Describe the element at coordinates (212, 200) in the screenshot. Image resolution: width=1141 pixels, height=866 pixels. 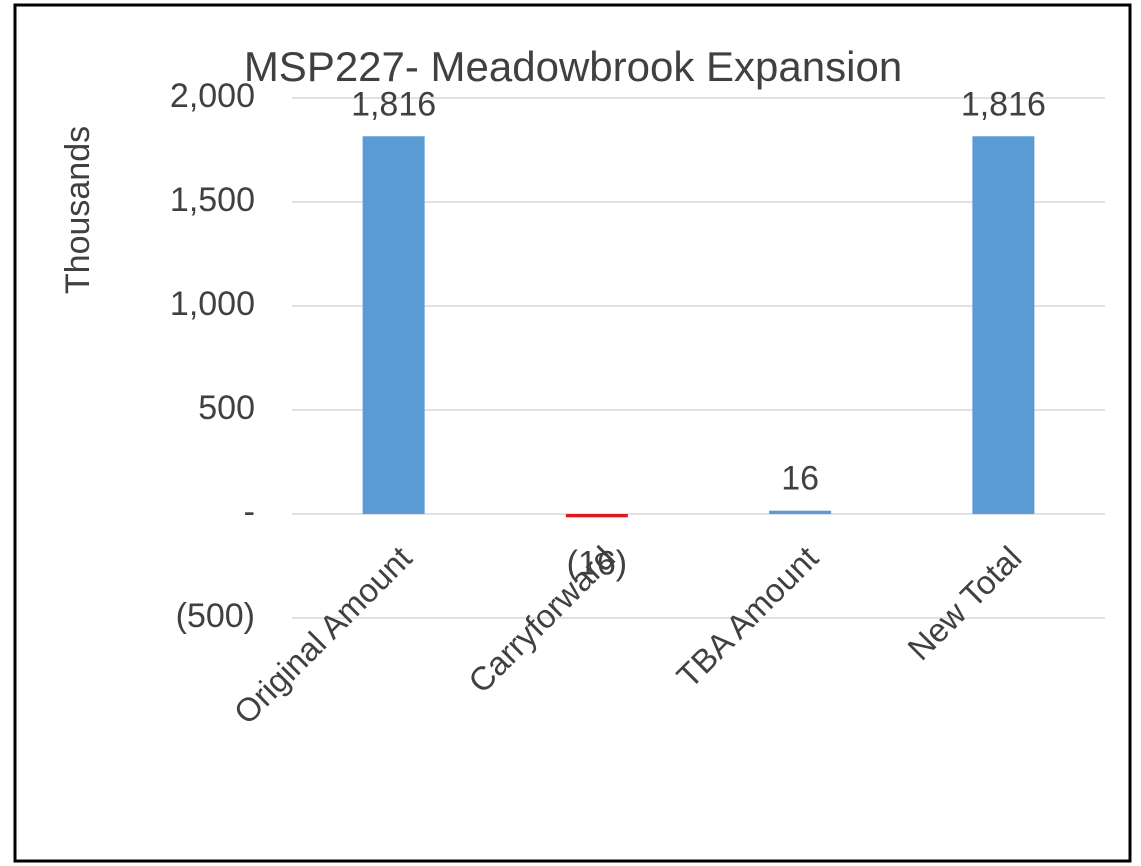
I see `y-tick-label: 1,500` at that location.